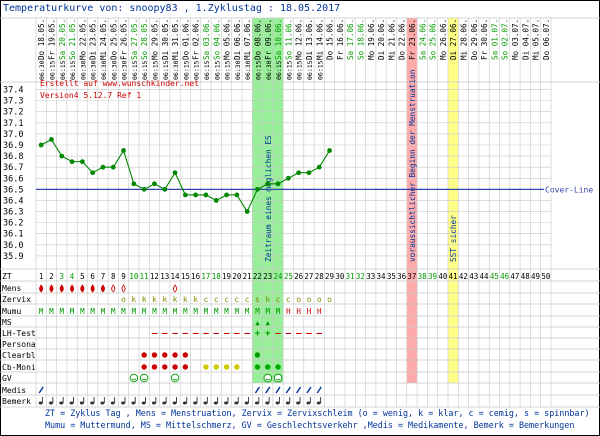  I want to click on row-label: LH-Test, so click(19, 333).